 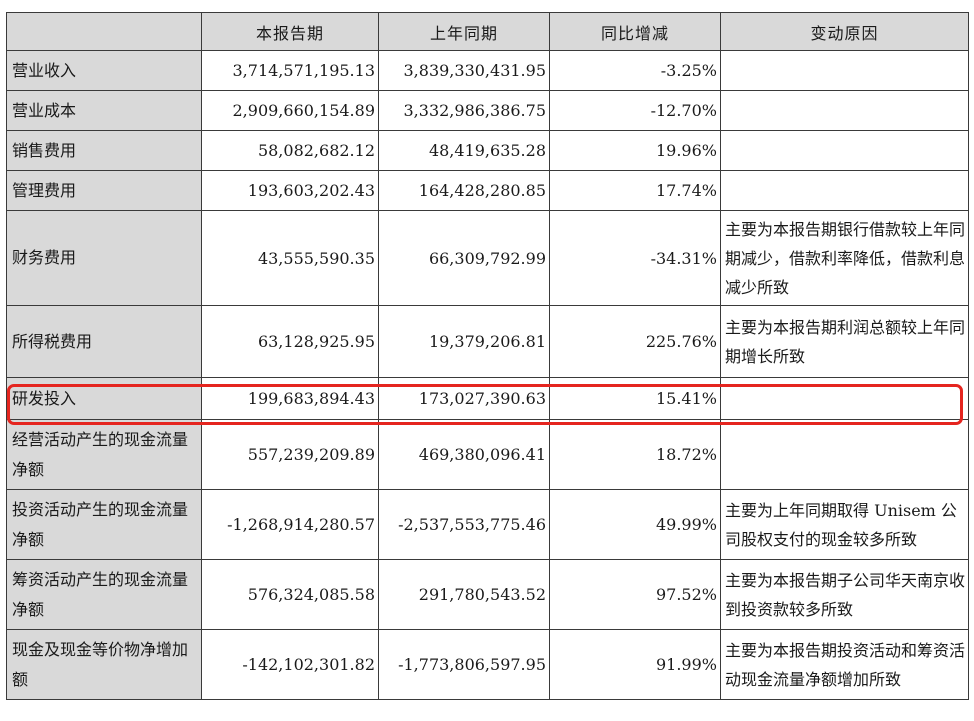 I want to click on reason-text: 主要为上年同期取得 Unisem 公司股权支付的现金较多所致, so click(x=844, y=524).